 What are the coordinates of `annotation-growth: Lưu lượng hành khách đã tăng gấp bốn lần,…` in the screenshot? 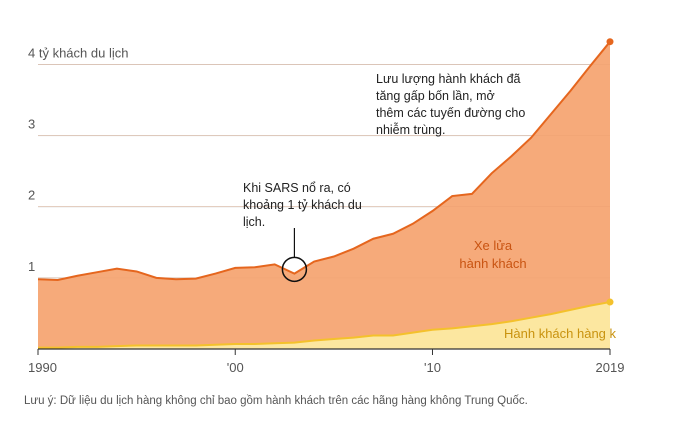 It's located at (450, 104).